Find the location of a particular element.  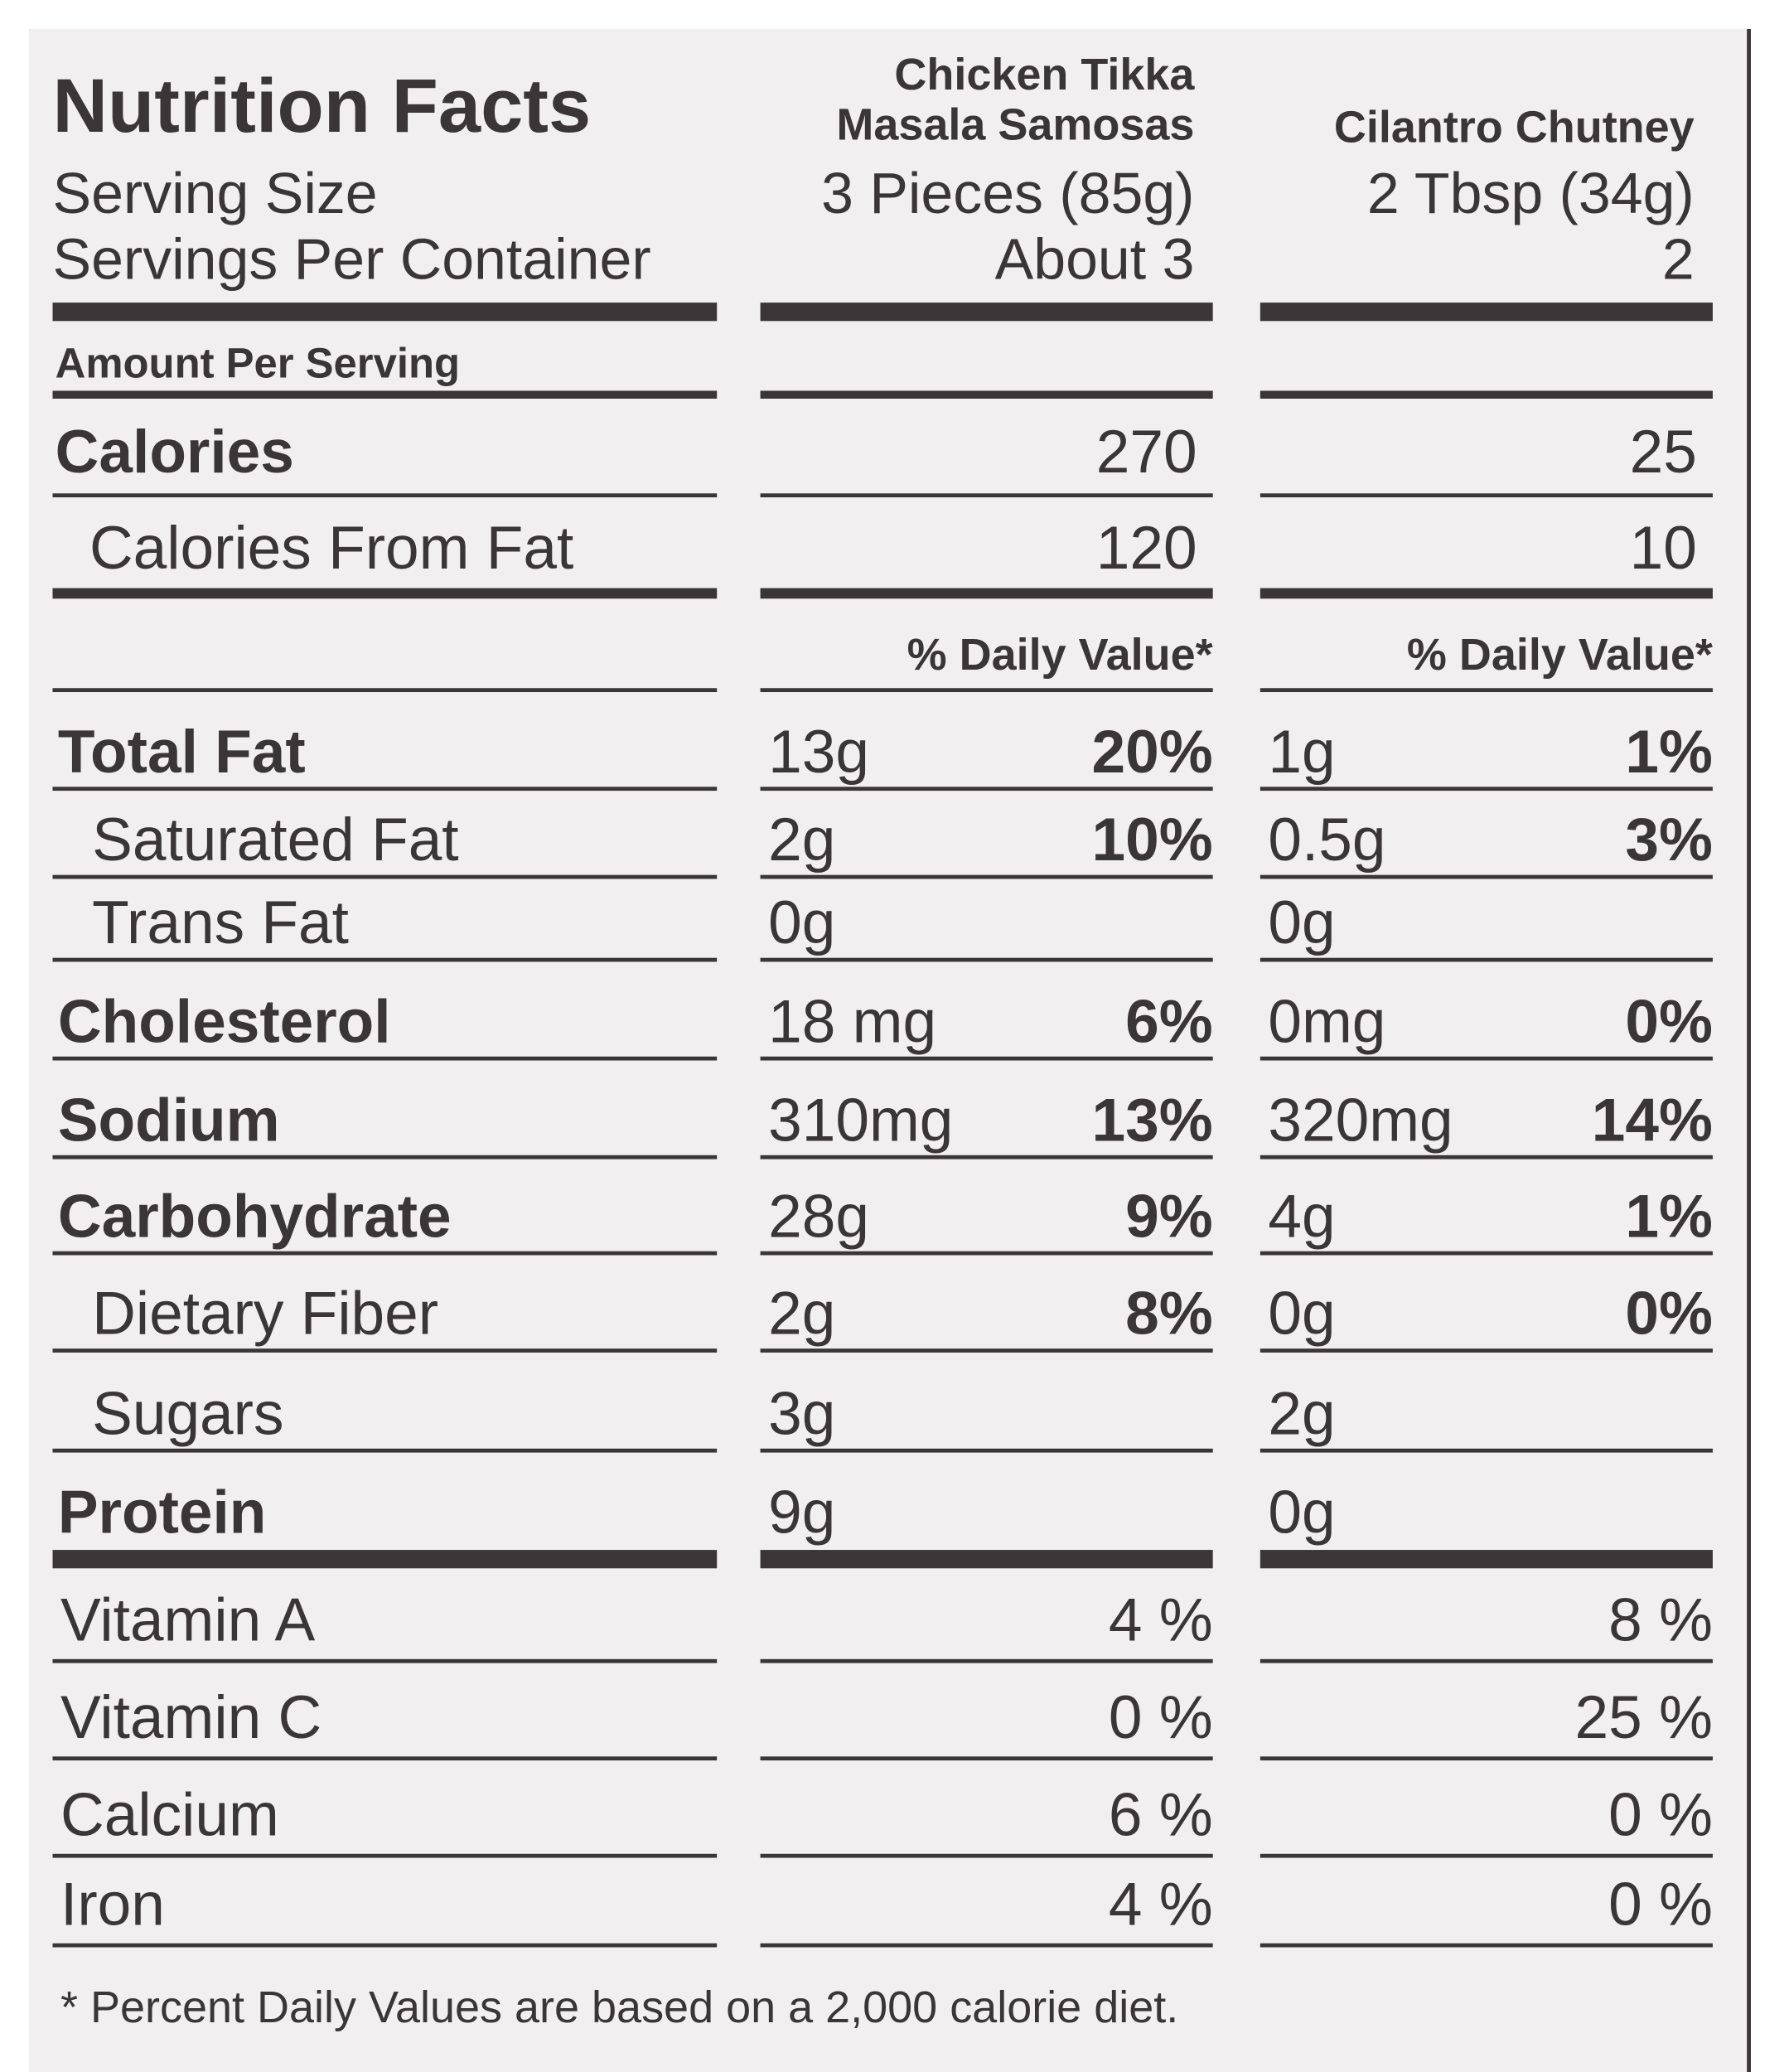

calories-value: 270 is located at coordinates (1146, 451).